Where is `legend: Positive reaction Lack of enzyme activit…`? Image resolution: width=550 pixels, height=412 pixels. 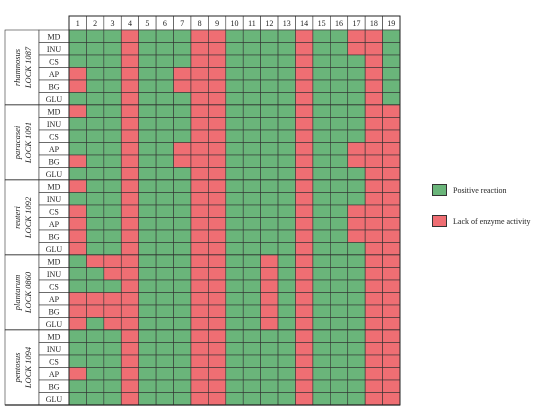
legend: Positive reaction Lack of enzyme activit… is located at coordinates (481, 205).